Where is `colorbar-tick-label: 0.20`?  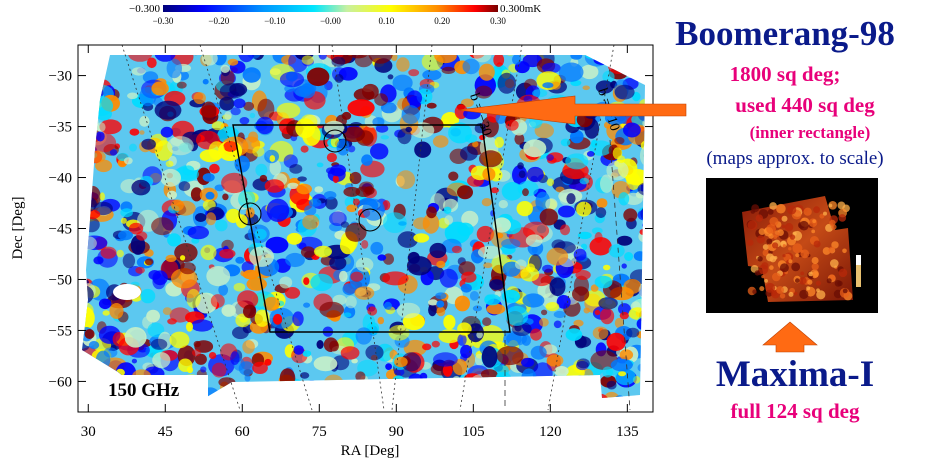
colorbar-tick-label: 0.20 is located at coordinates (442, 21).